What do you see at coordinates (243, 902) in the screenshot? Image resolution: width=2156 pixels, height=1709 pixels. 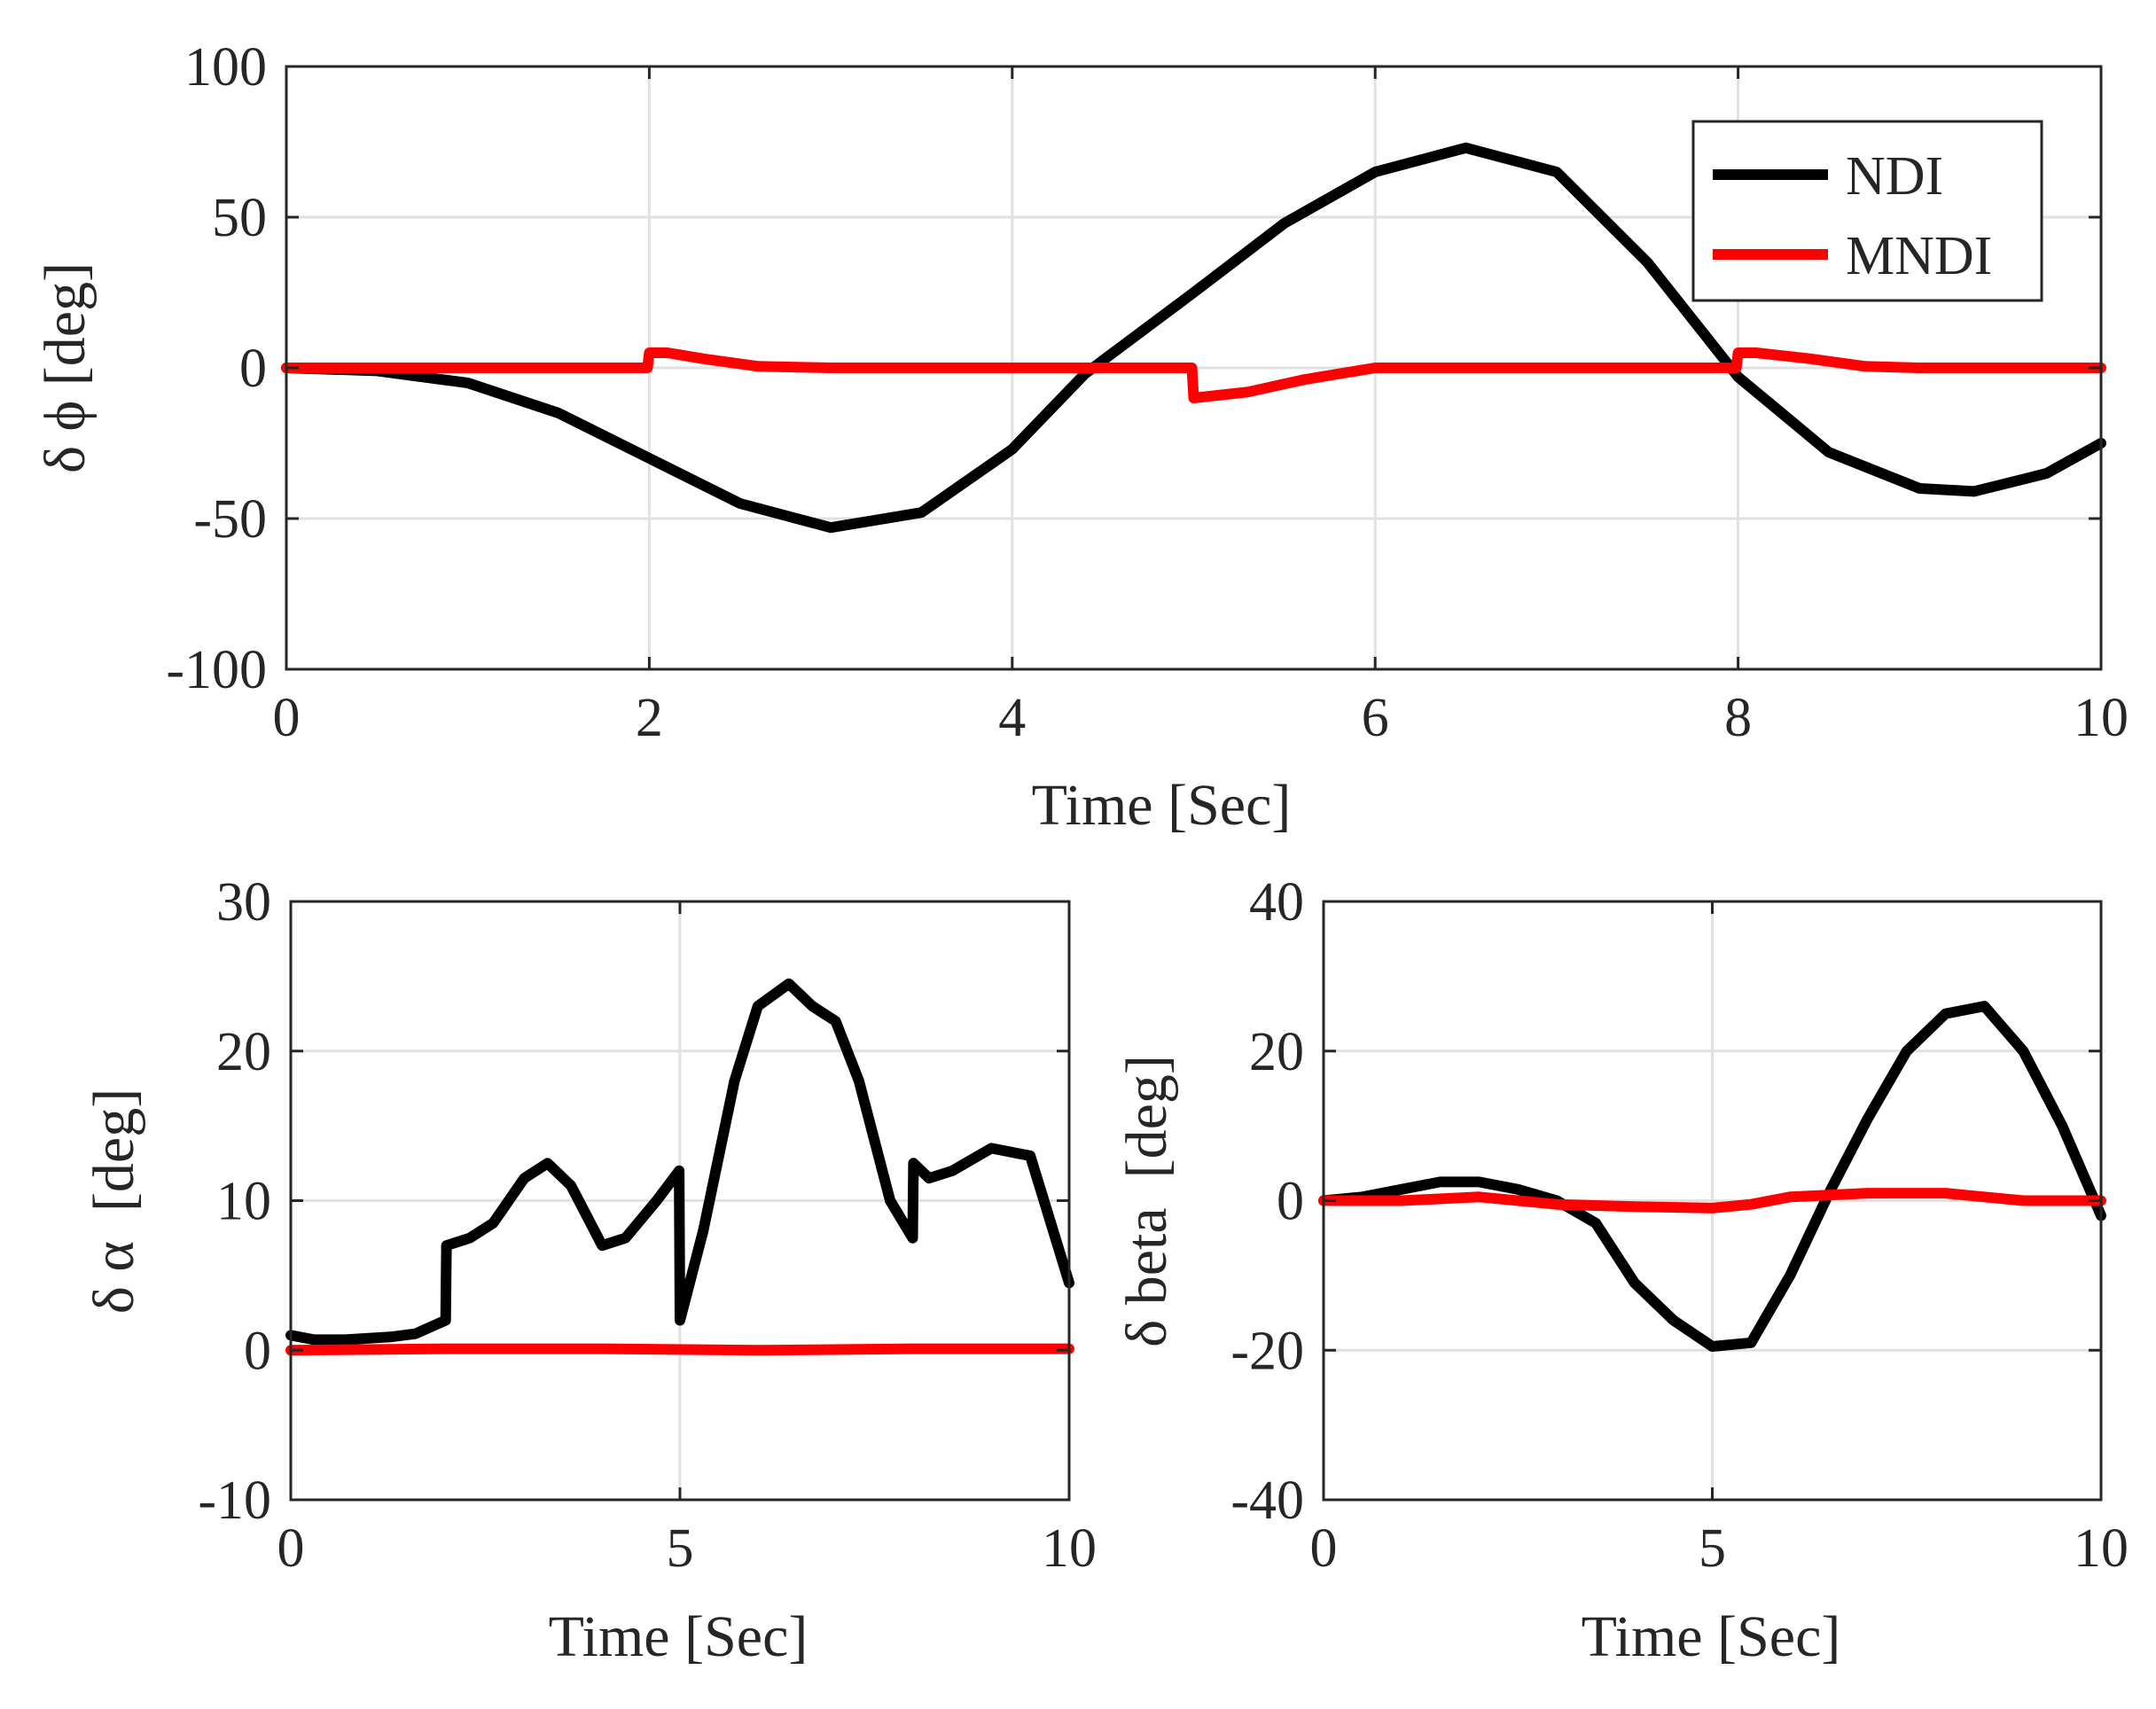 I see `alpha-ytick-label: 30` at bounding box center [243, 902].